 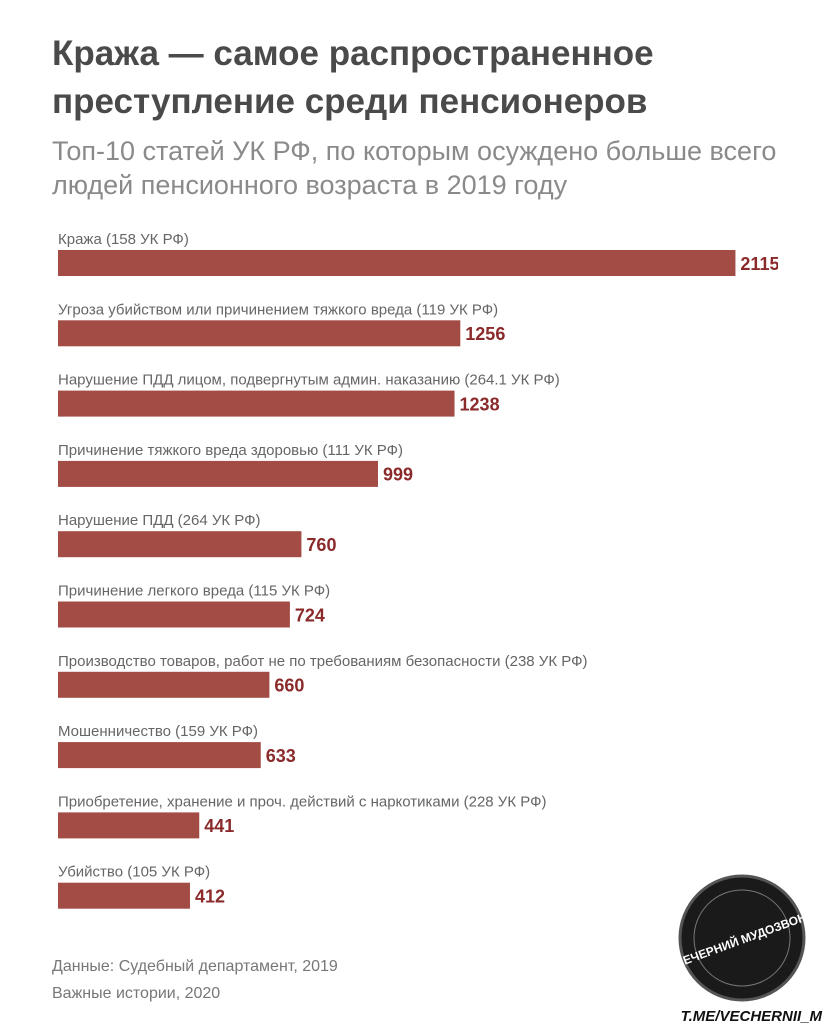 What do you see at coordinates (485, 334) in the screenshot?
I see `value-label: 1256` at bounding box center [485, 334].